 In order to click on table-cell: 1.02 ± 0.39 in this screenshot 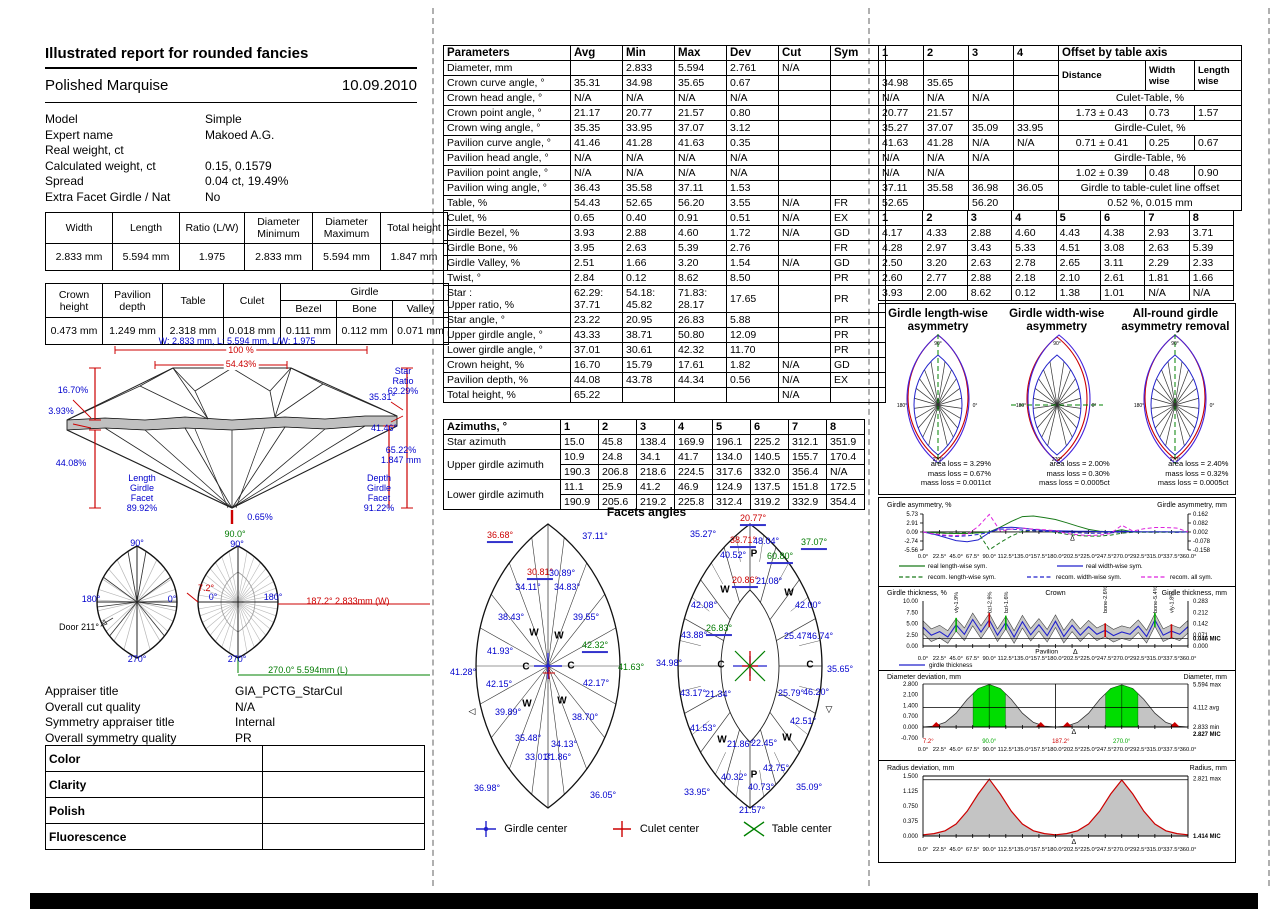, I will do `click(1102, 173)`.